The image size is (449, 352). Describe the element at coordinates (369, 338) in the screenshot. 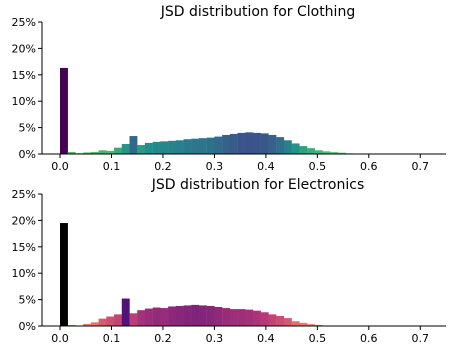

I see `x-tick-label: 0.6` at that location.